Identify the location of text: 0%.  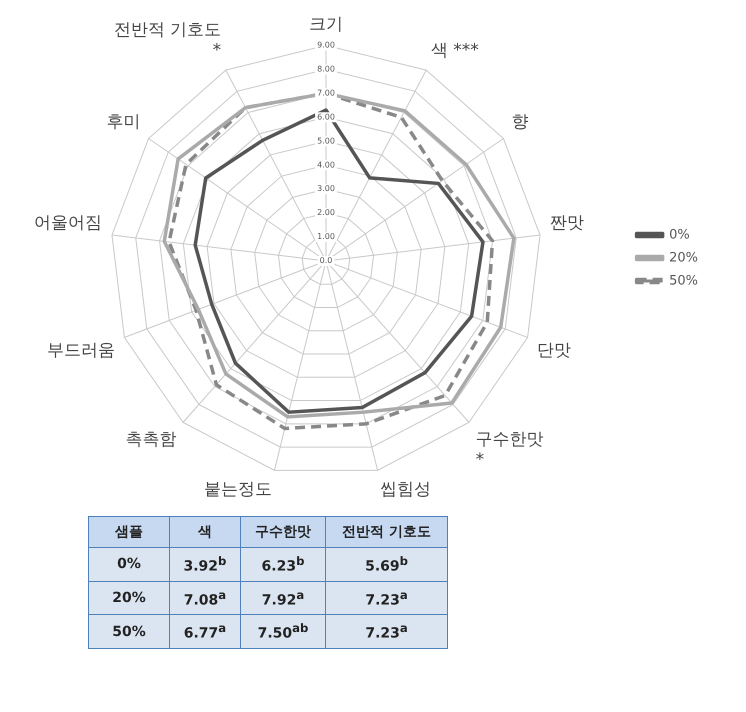
(129, 564).